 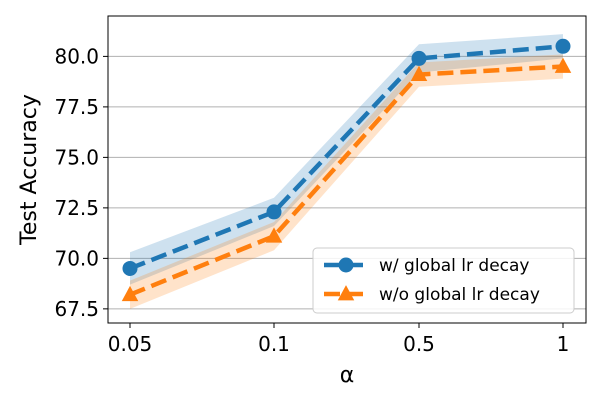 What do you see at coordinates (81, 182) in the screenshot?
I see `y-axis-ticks: 67.5 70.0 72.5 75.0 77.5 80.0` at bounding box center [81, 182].